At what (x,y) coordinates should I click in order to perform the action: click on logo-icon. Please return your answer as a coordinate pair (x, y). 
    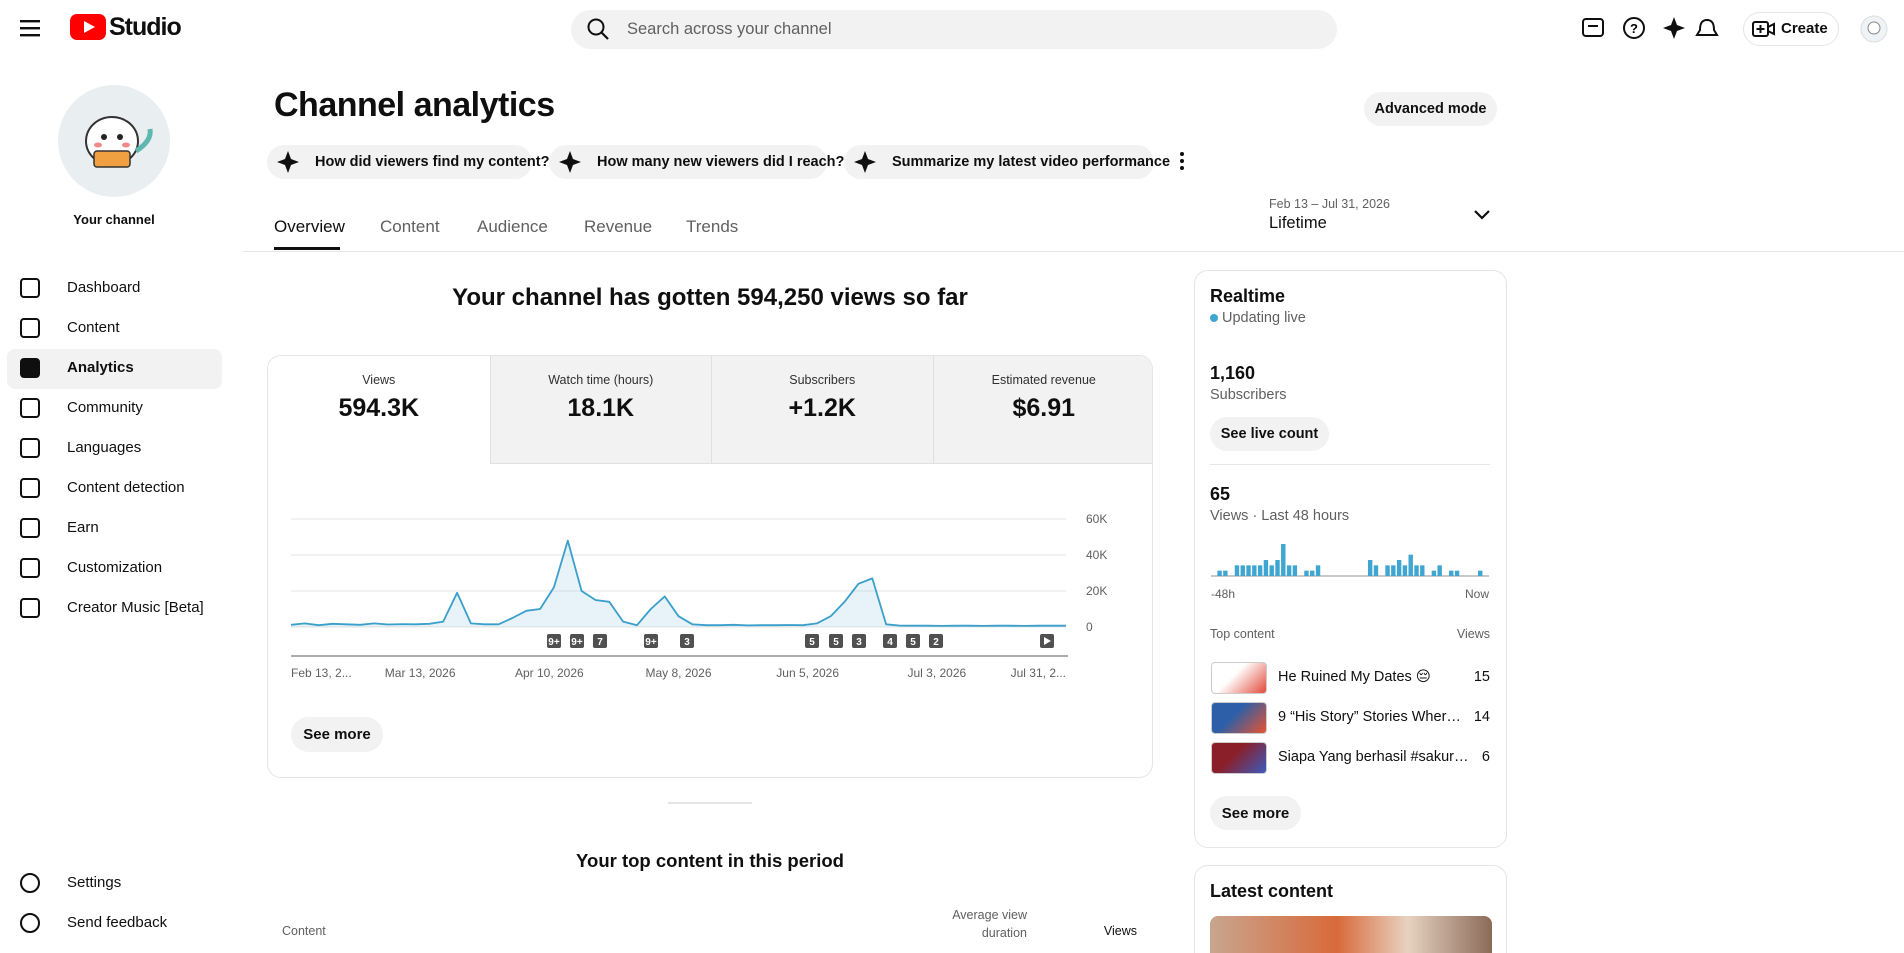
    Looking at the image, I should click on (88, 27).